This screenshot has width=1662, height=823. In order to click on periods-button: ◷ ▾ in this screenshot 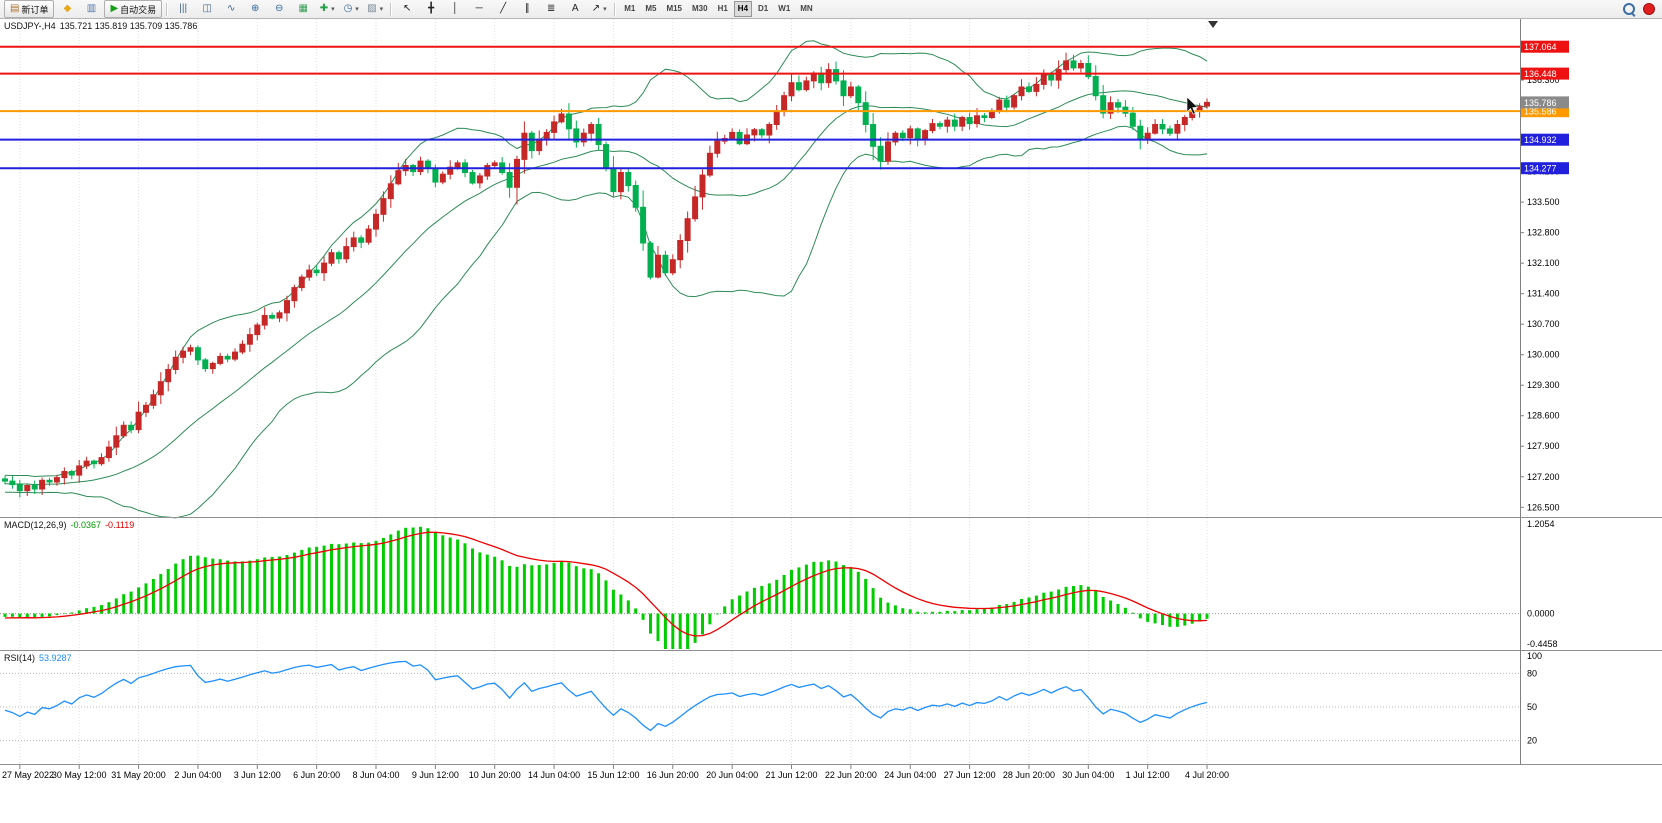, I will do `click(351, 9)`.